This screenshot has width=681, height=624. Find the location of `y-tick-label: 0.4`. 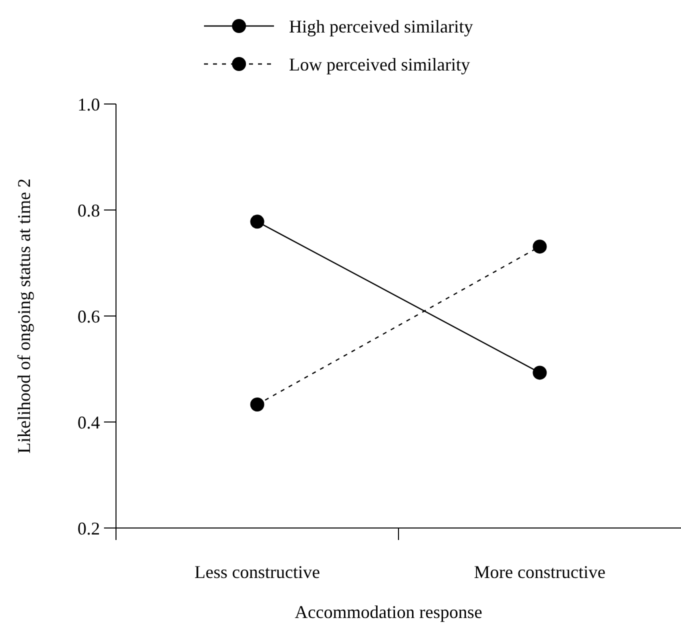

y-tick-label: 0.4 is located at coordinates (89, 422).